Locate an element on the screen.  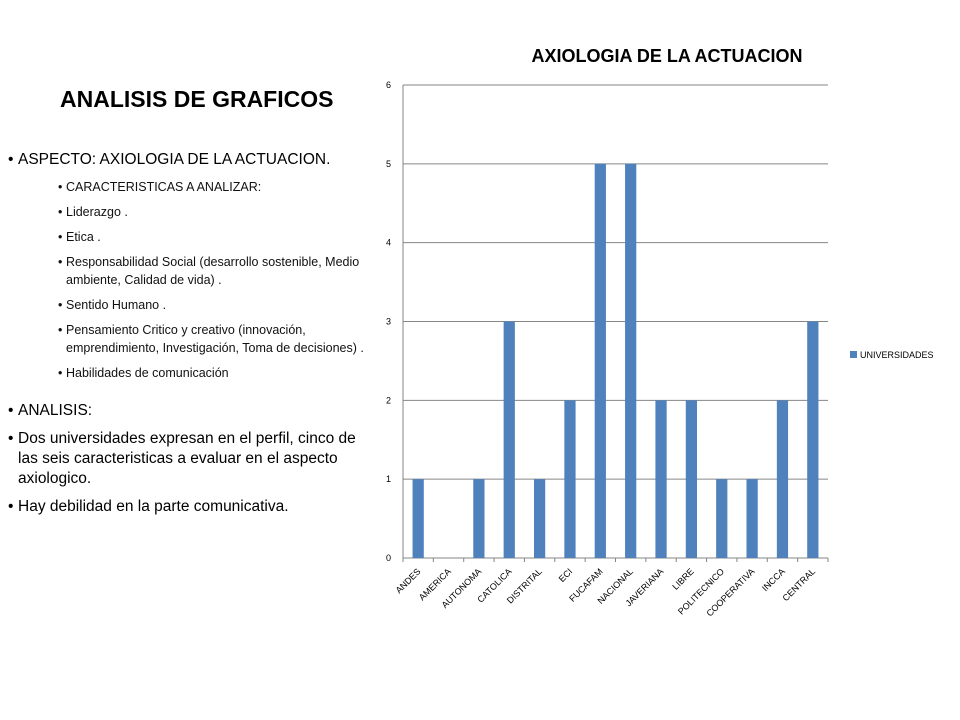
legend-label: UNIVERSIDADES is located at coordinates (897, 355).